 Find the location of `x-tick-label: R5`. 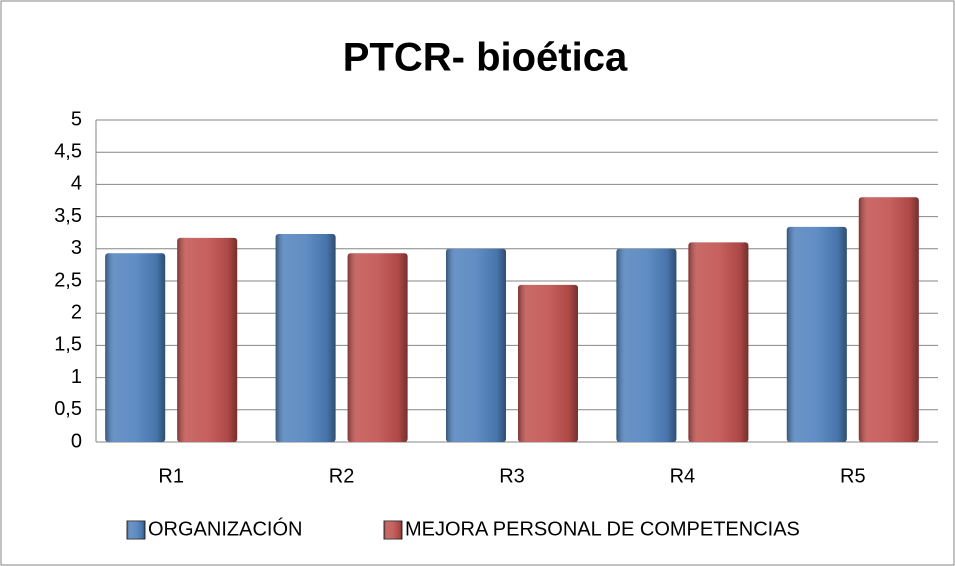

x-tick-label: R5 is located at coordinates (853, 476).